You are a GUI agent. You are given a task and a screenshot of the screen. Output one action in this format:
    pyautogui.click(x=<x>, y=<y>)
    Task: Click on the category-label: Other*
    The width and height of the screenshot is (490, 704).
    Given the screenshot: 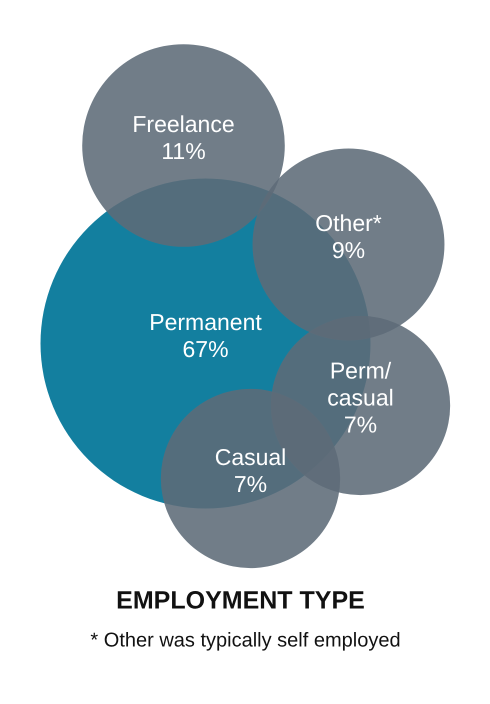 What is the action you would take?
    pyautogui.click(x=348, y=223)
    